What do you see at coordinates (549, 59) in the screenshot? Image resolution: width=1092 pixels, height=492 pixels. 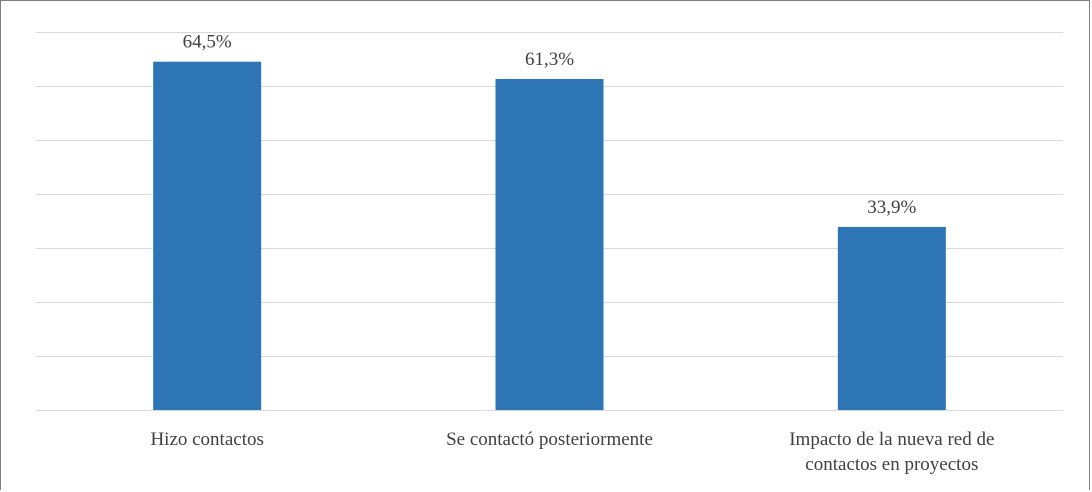 I see `bar-value-label: 61,3%` at bounding box center [549, 59].